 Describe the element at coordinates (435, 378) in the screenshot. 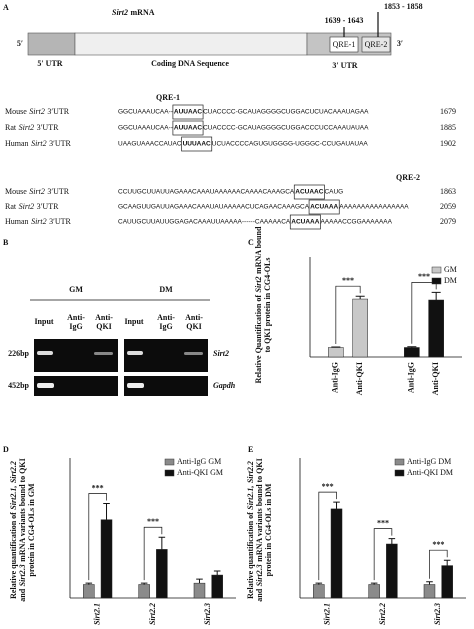

I see `x-tick-label: Anti-QKI` at that location.